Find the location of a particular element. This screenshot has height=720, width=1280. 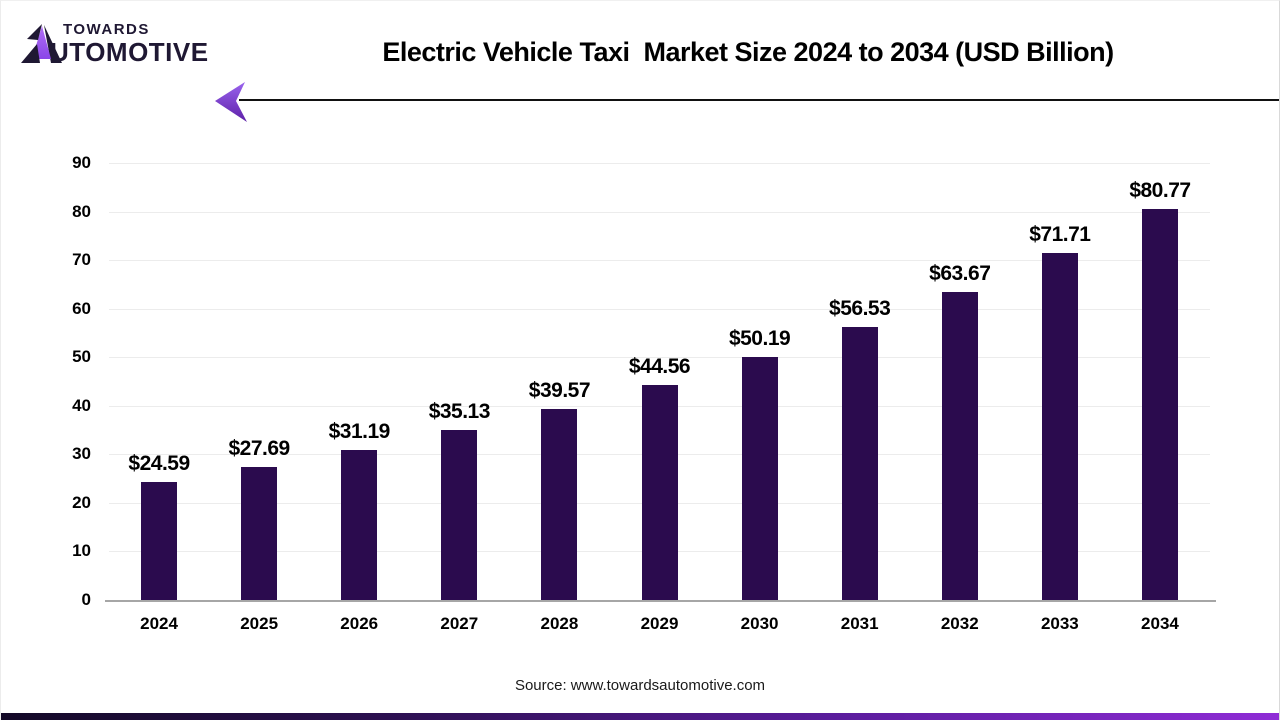

bar-2034 is located at coordinates (1159, 404).